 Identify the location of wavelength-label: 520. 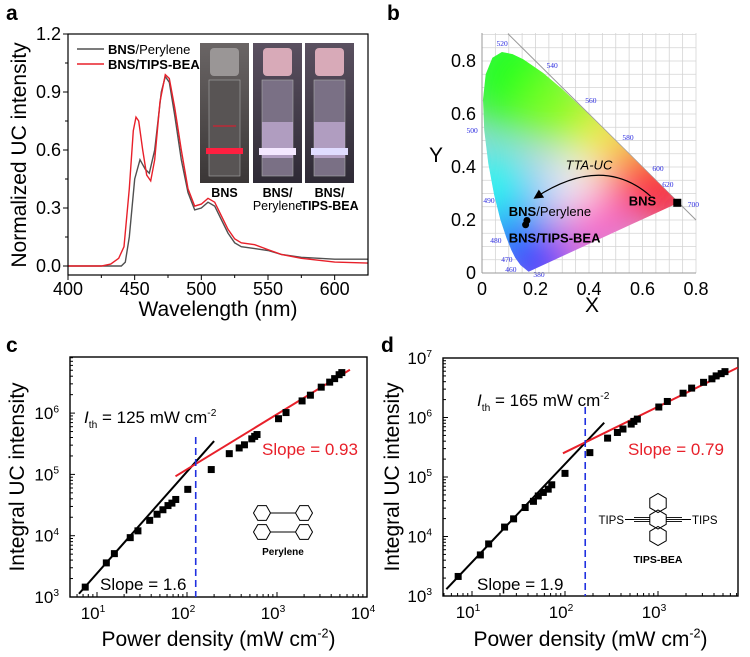
(502, 43).